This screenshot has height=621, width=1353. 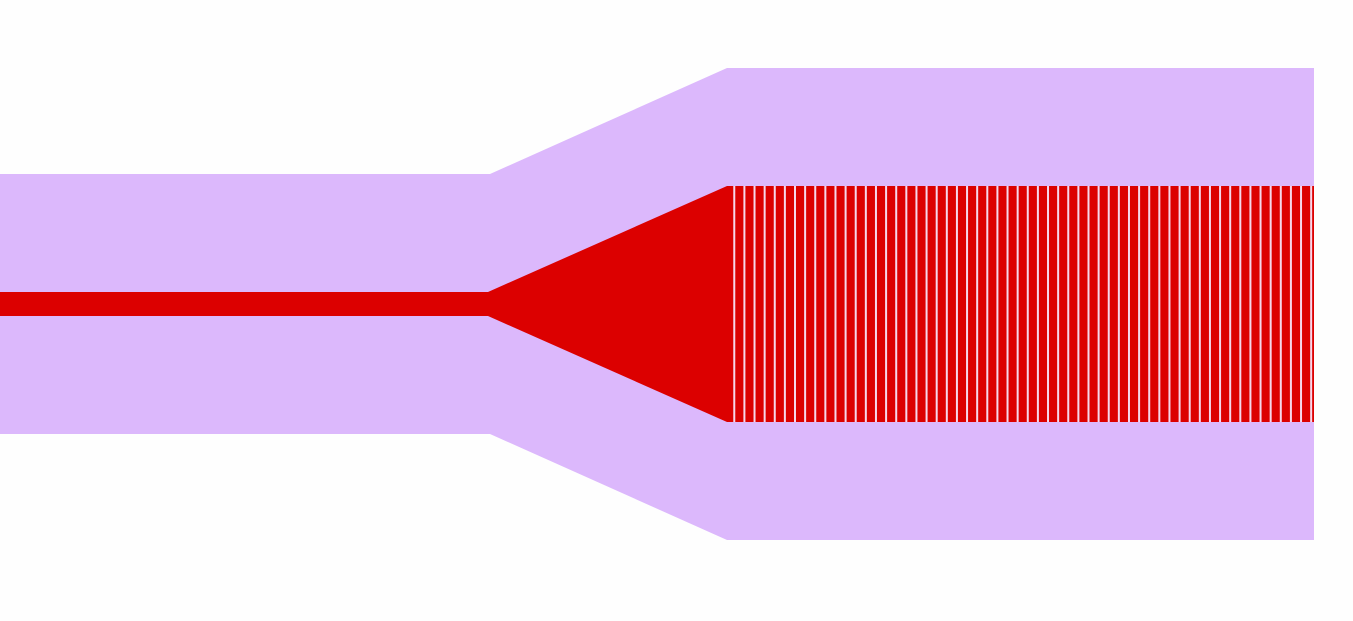 I want to click on taper-core, so click(x=607, y=304).